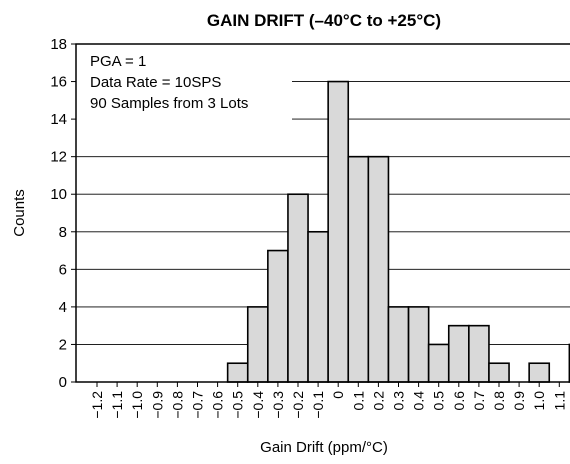  I want to click on y-tick-label: 8, so click(63, 232).